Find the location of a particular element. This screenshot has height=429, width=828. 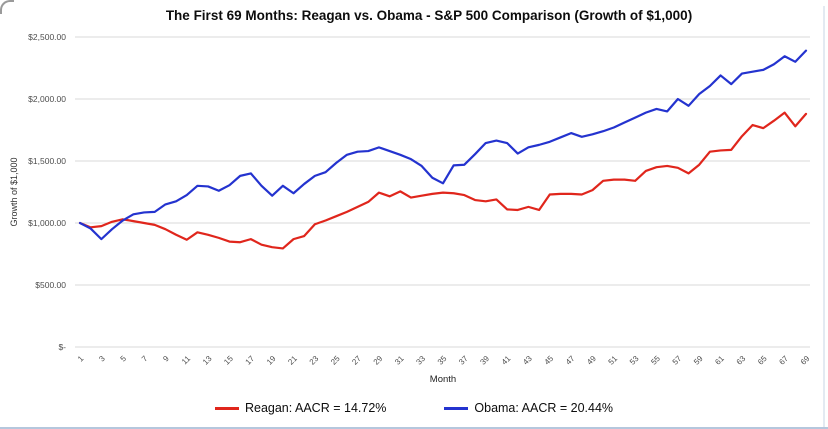

x-tick-label: 41 is located at coordinates (506, 360).